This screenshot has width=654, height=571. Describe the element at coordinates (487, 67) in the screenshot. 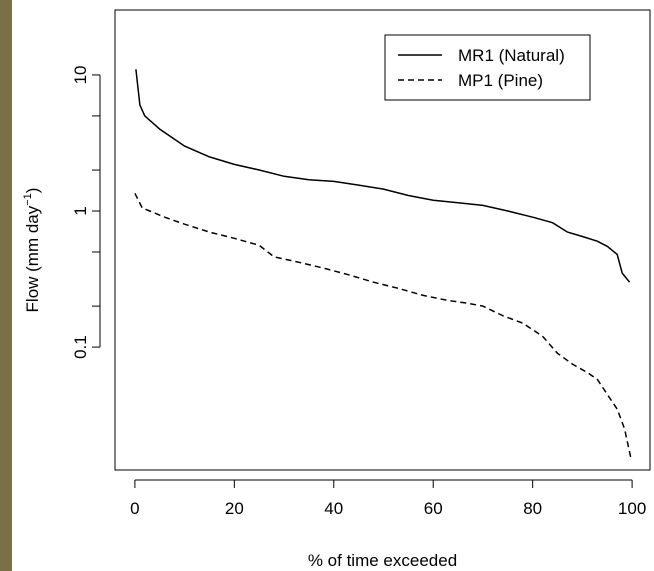

I see `legend-box` at that location.